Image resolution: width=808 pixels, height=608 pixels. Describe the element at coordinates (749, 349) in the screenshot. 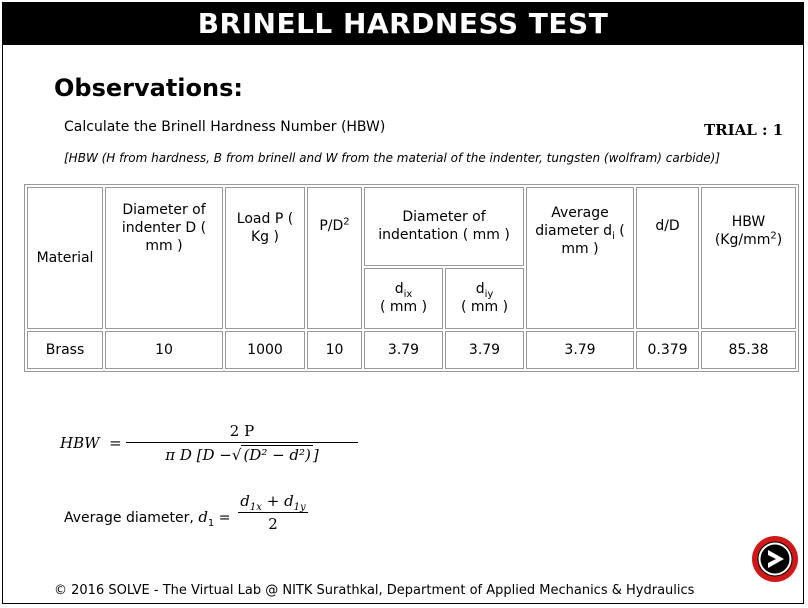

I see `cell-hbw: 85.38` at that location.